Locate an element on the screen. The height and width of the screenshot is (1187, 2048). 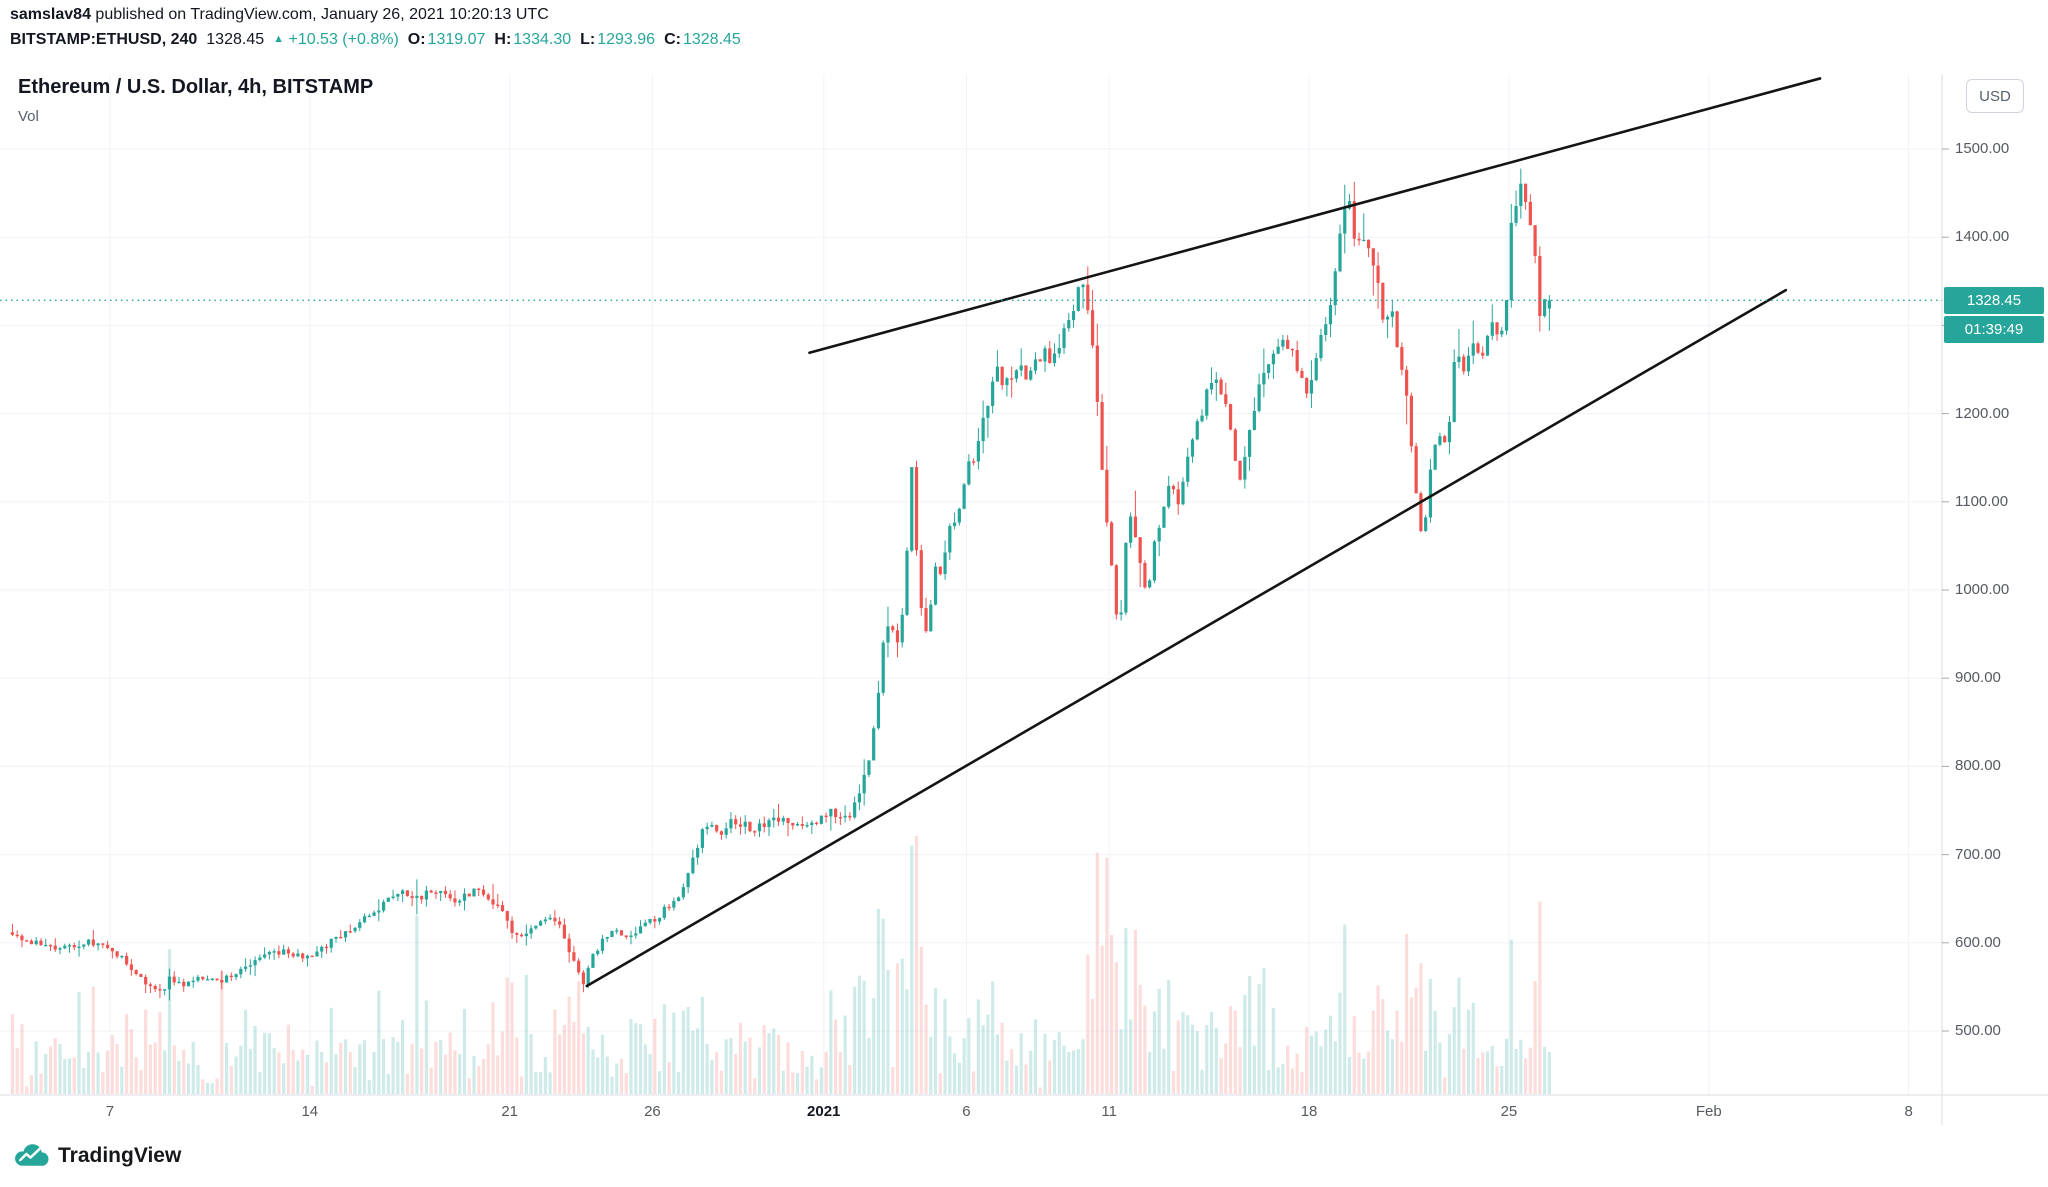
time-axis-label: 2021 is located at coordinates (824, 1111).